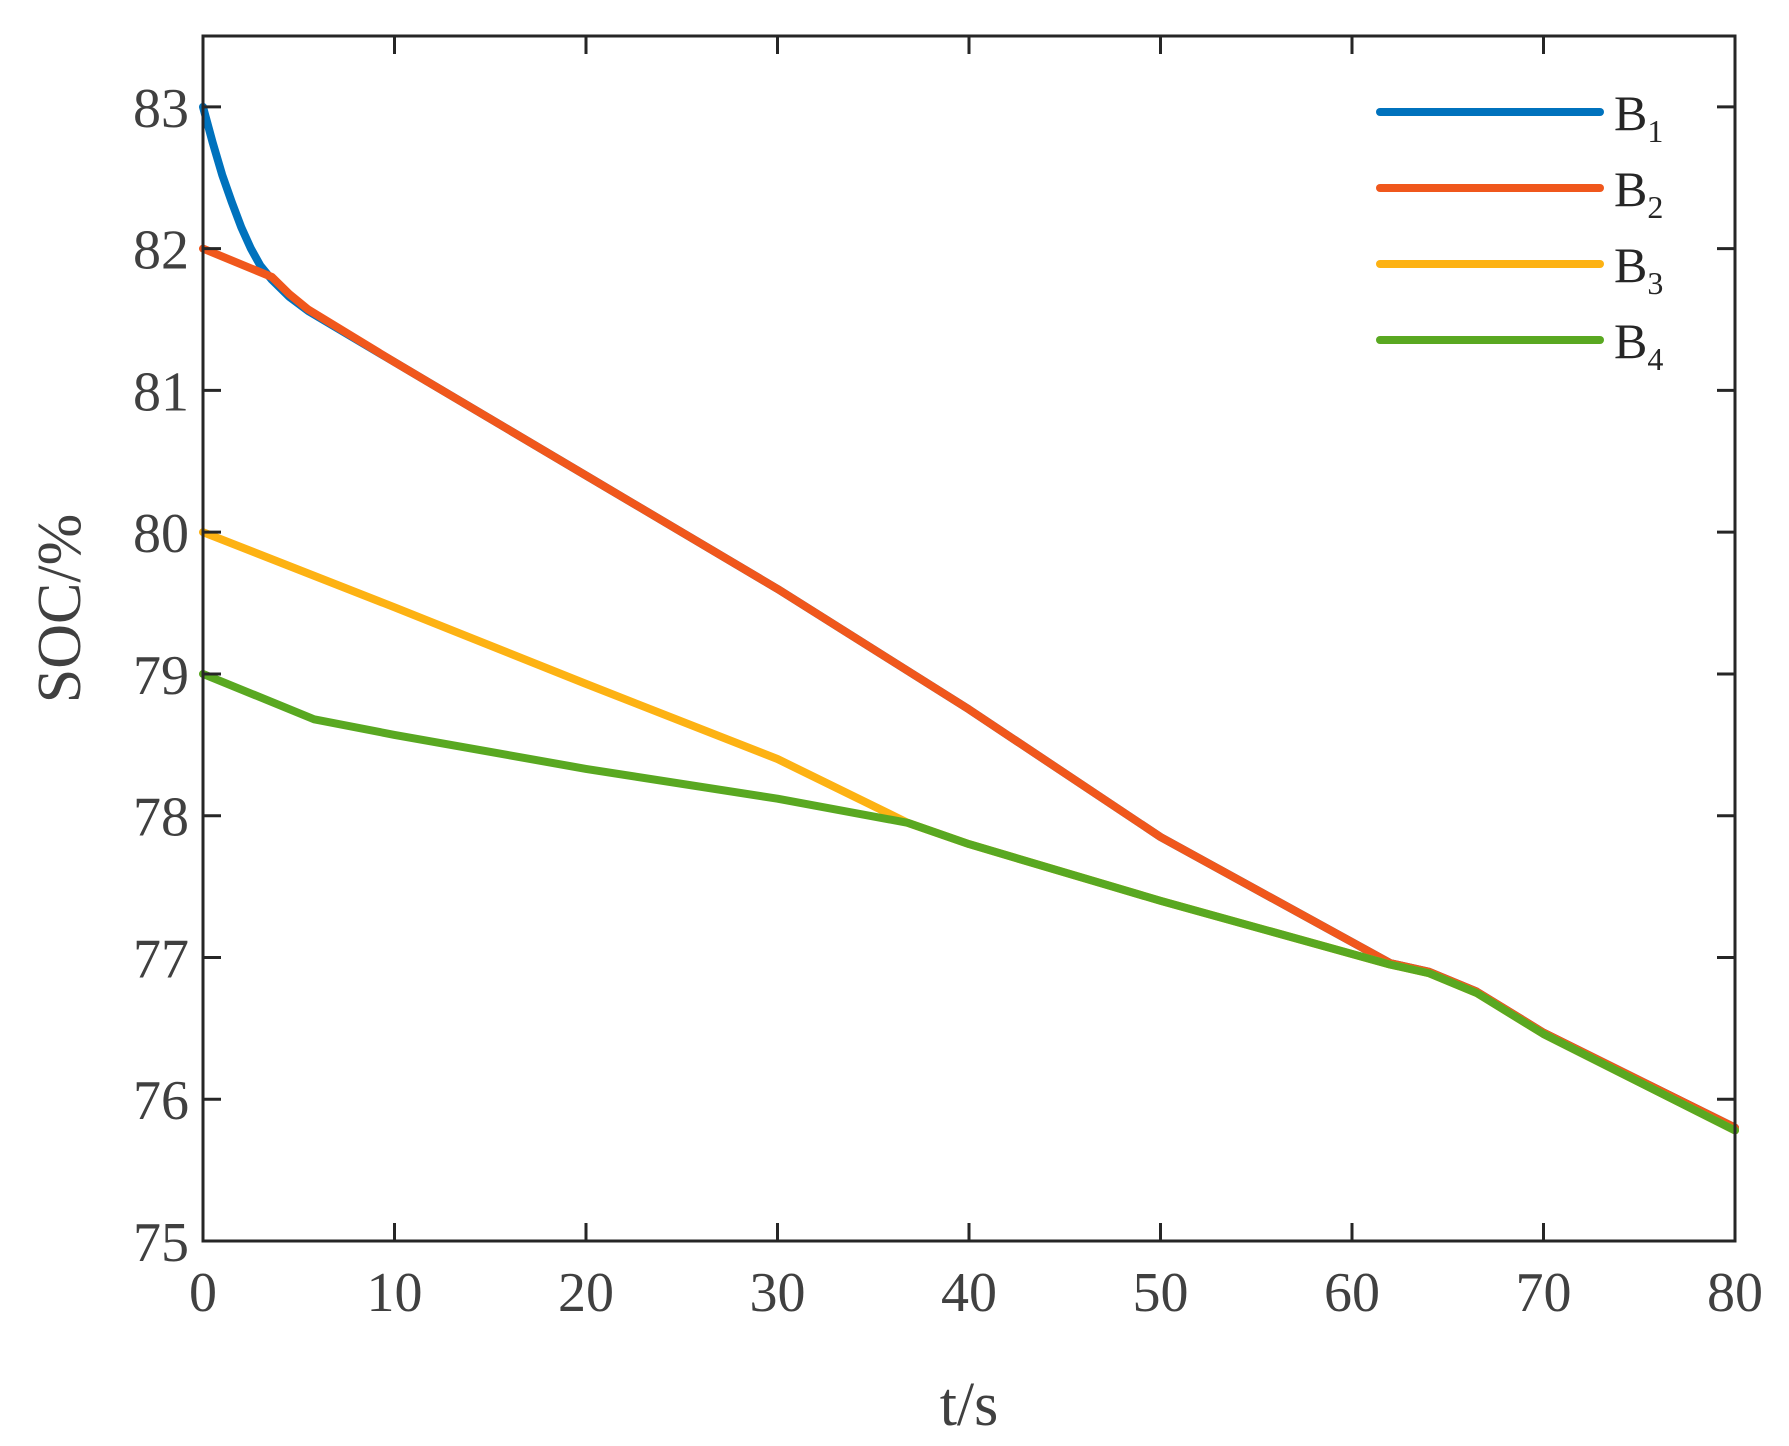 The height and width of the screenshot is (1446, 1789). I want to click on legend-label: B1, so click(1638, 117).